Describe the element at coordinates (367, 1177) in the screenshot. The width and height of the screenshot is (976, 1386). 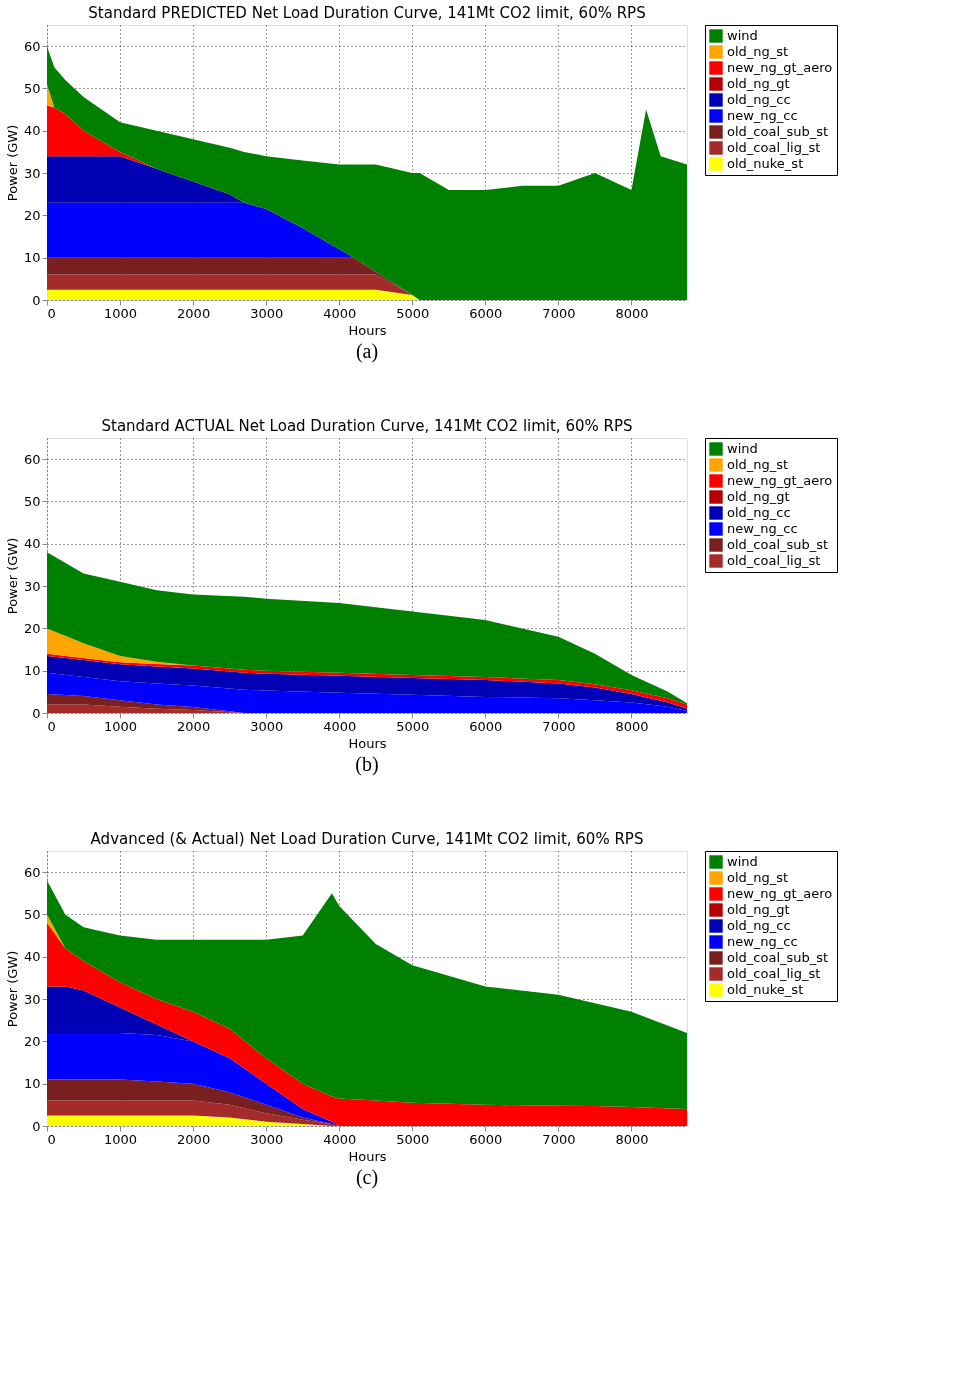
I see `text: (c)` at that location.